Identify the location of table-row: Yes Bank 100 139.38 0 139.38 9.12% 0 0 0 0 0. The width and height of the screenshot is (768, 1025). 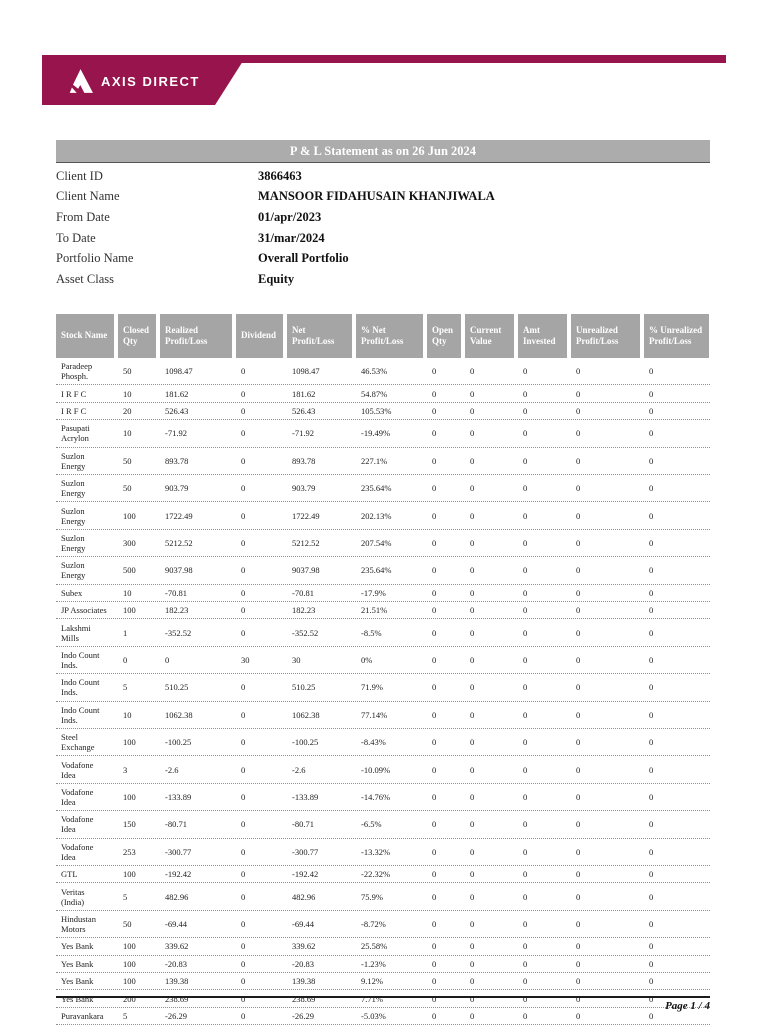
(383, 982).